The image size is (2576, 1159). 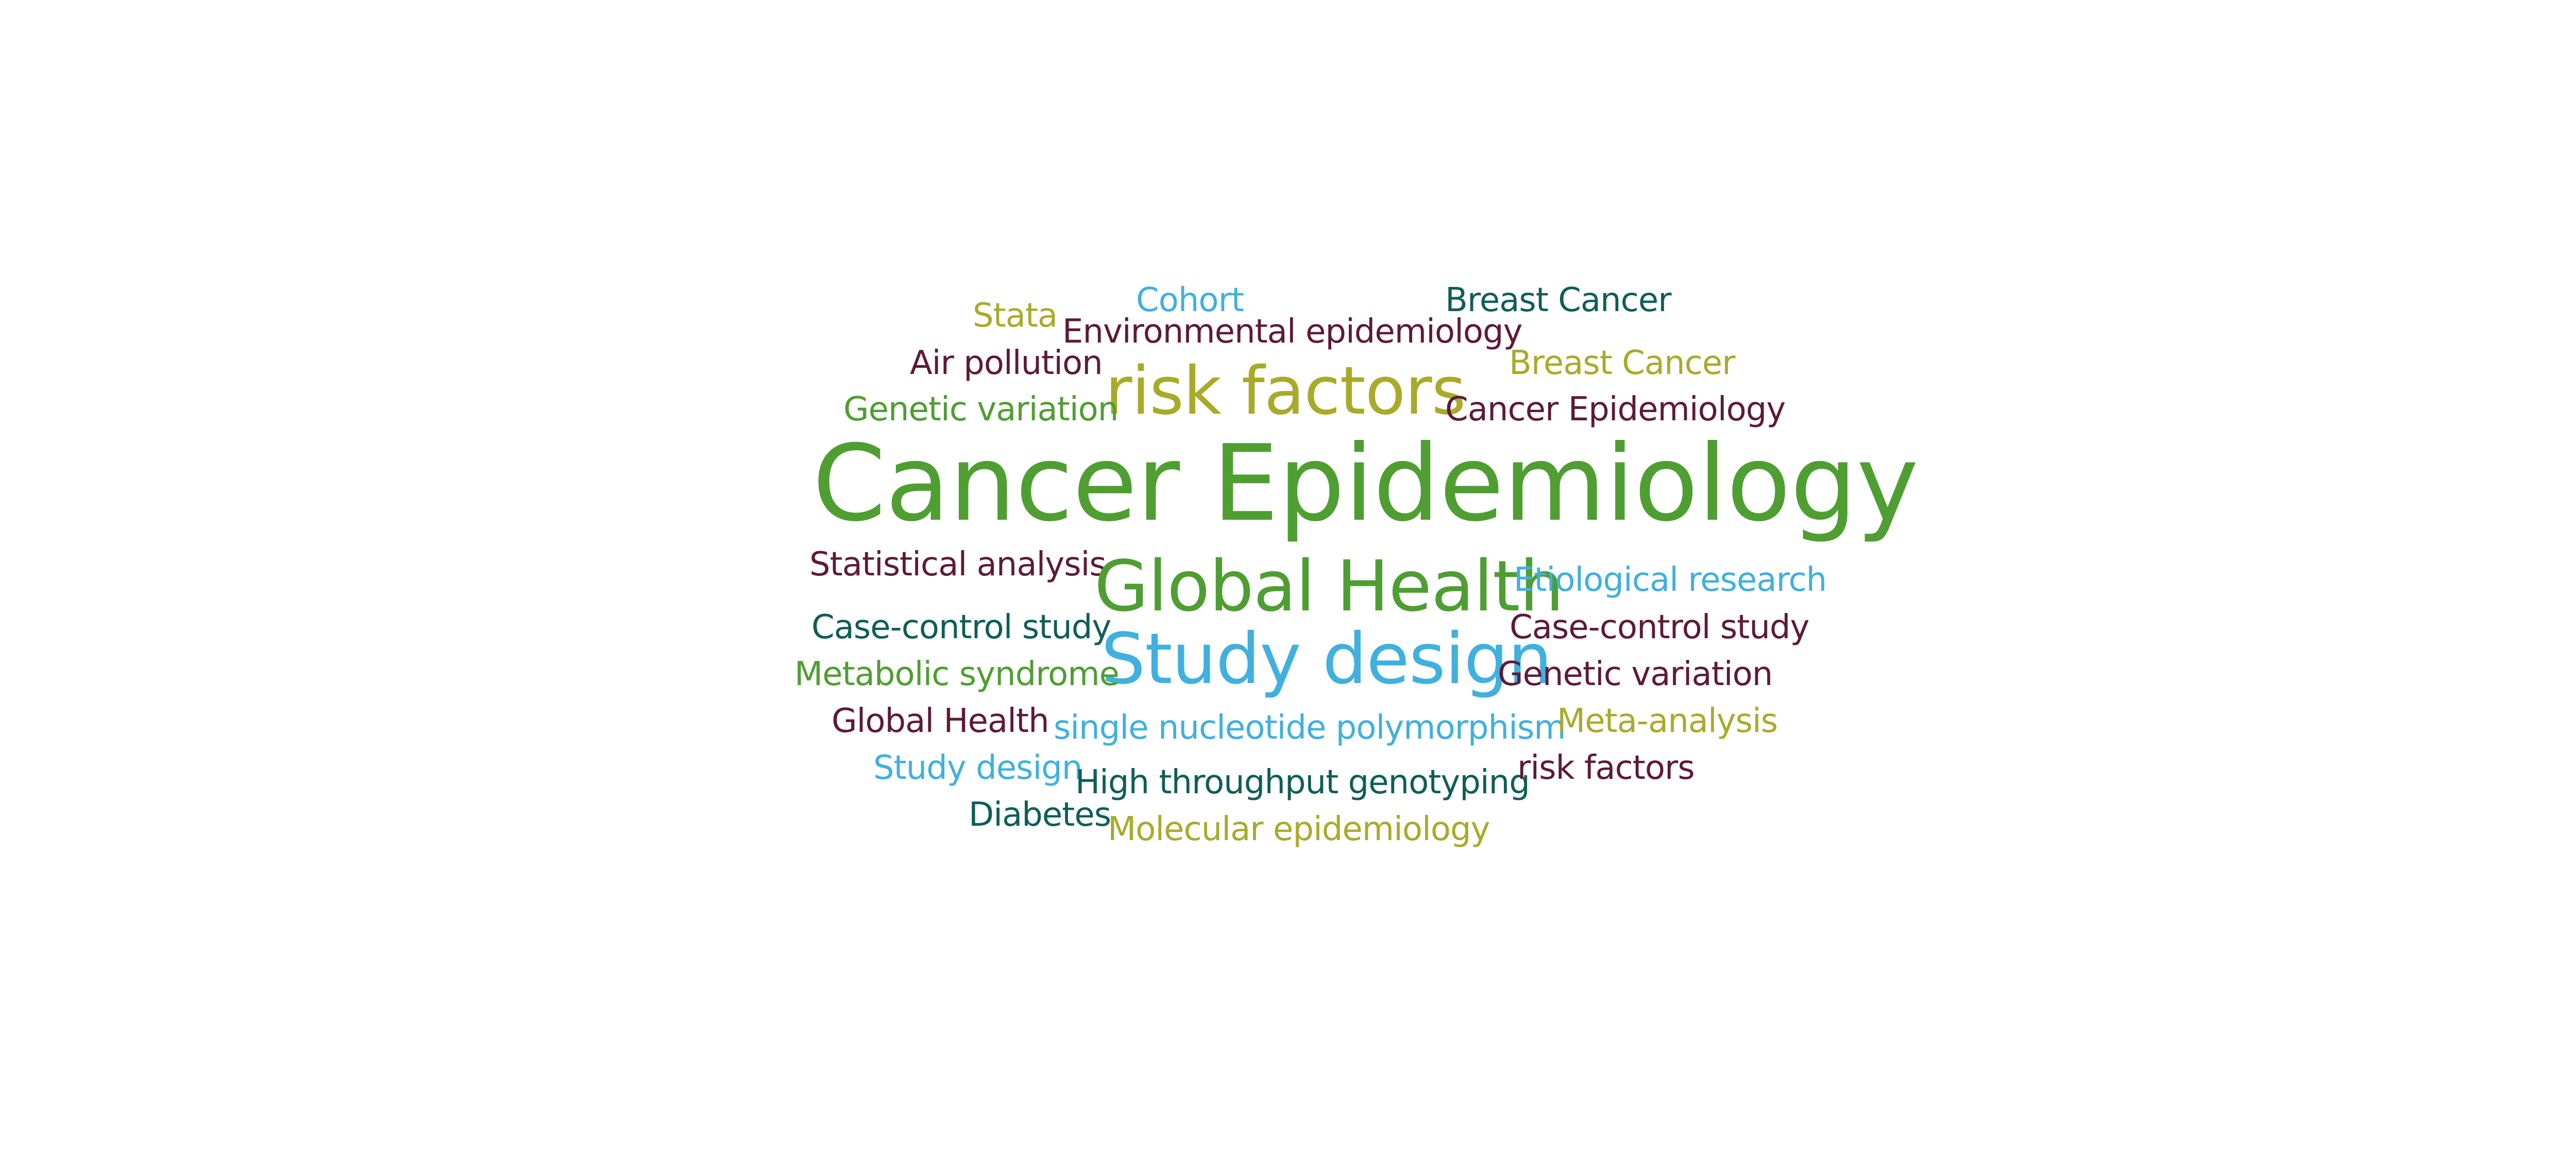 I want to click on word-breast-cancer-2: Breast Cancer, so click(x=1622, y=363).